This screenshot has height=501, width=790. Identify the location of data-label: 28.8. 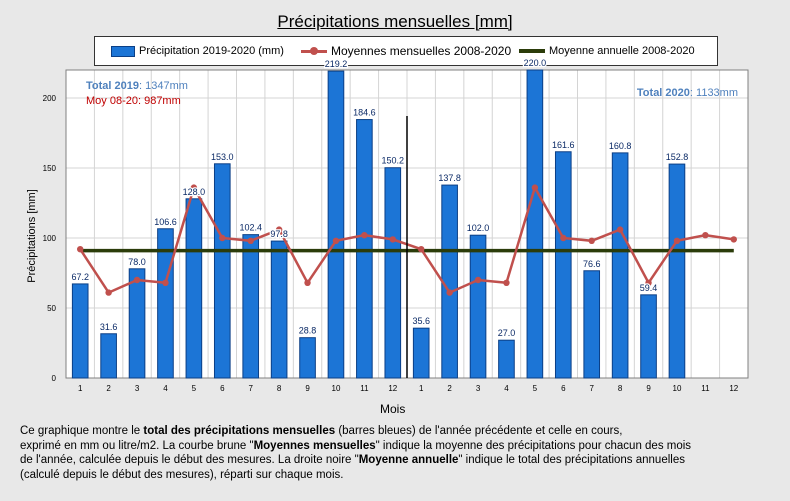
(308, 331).